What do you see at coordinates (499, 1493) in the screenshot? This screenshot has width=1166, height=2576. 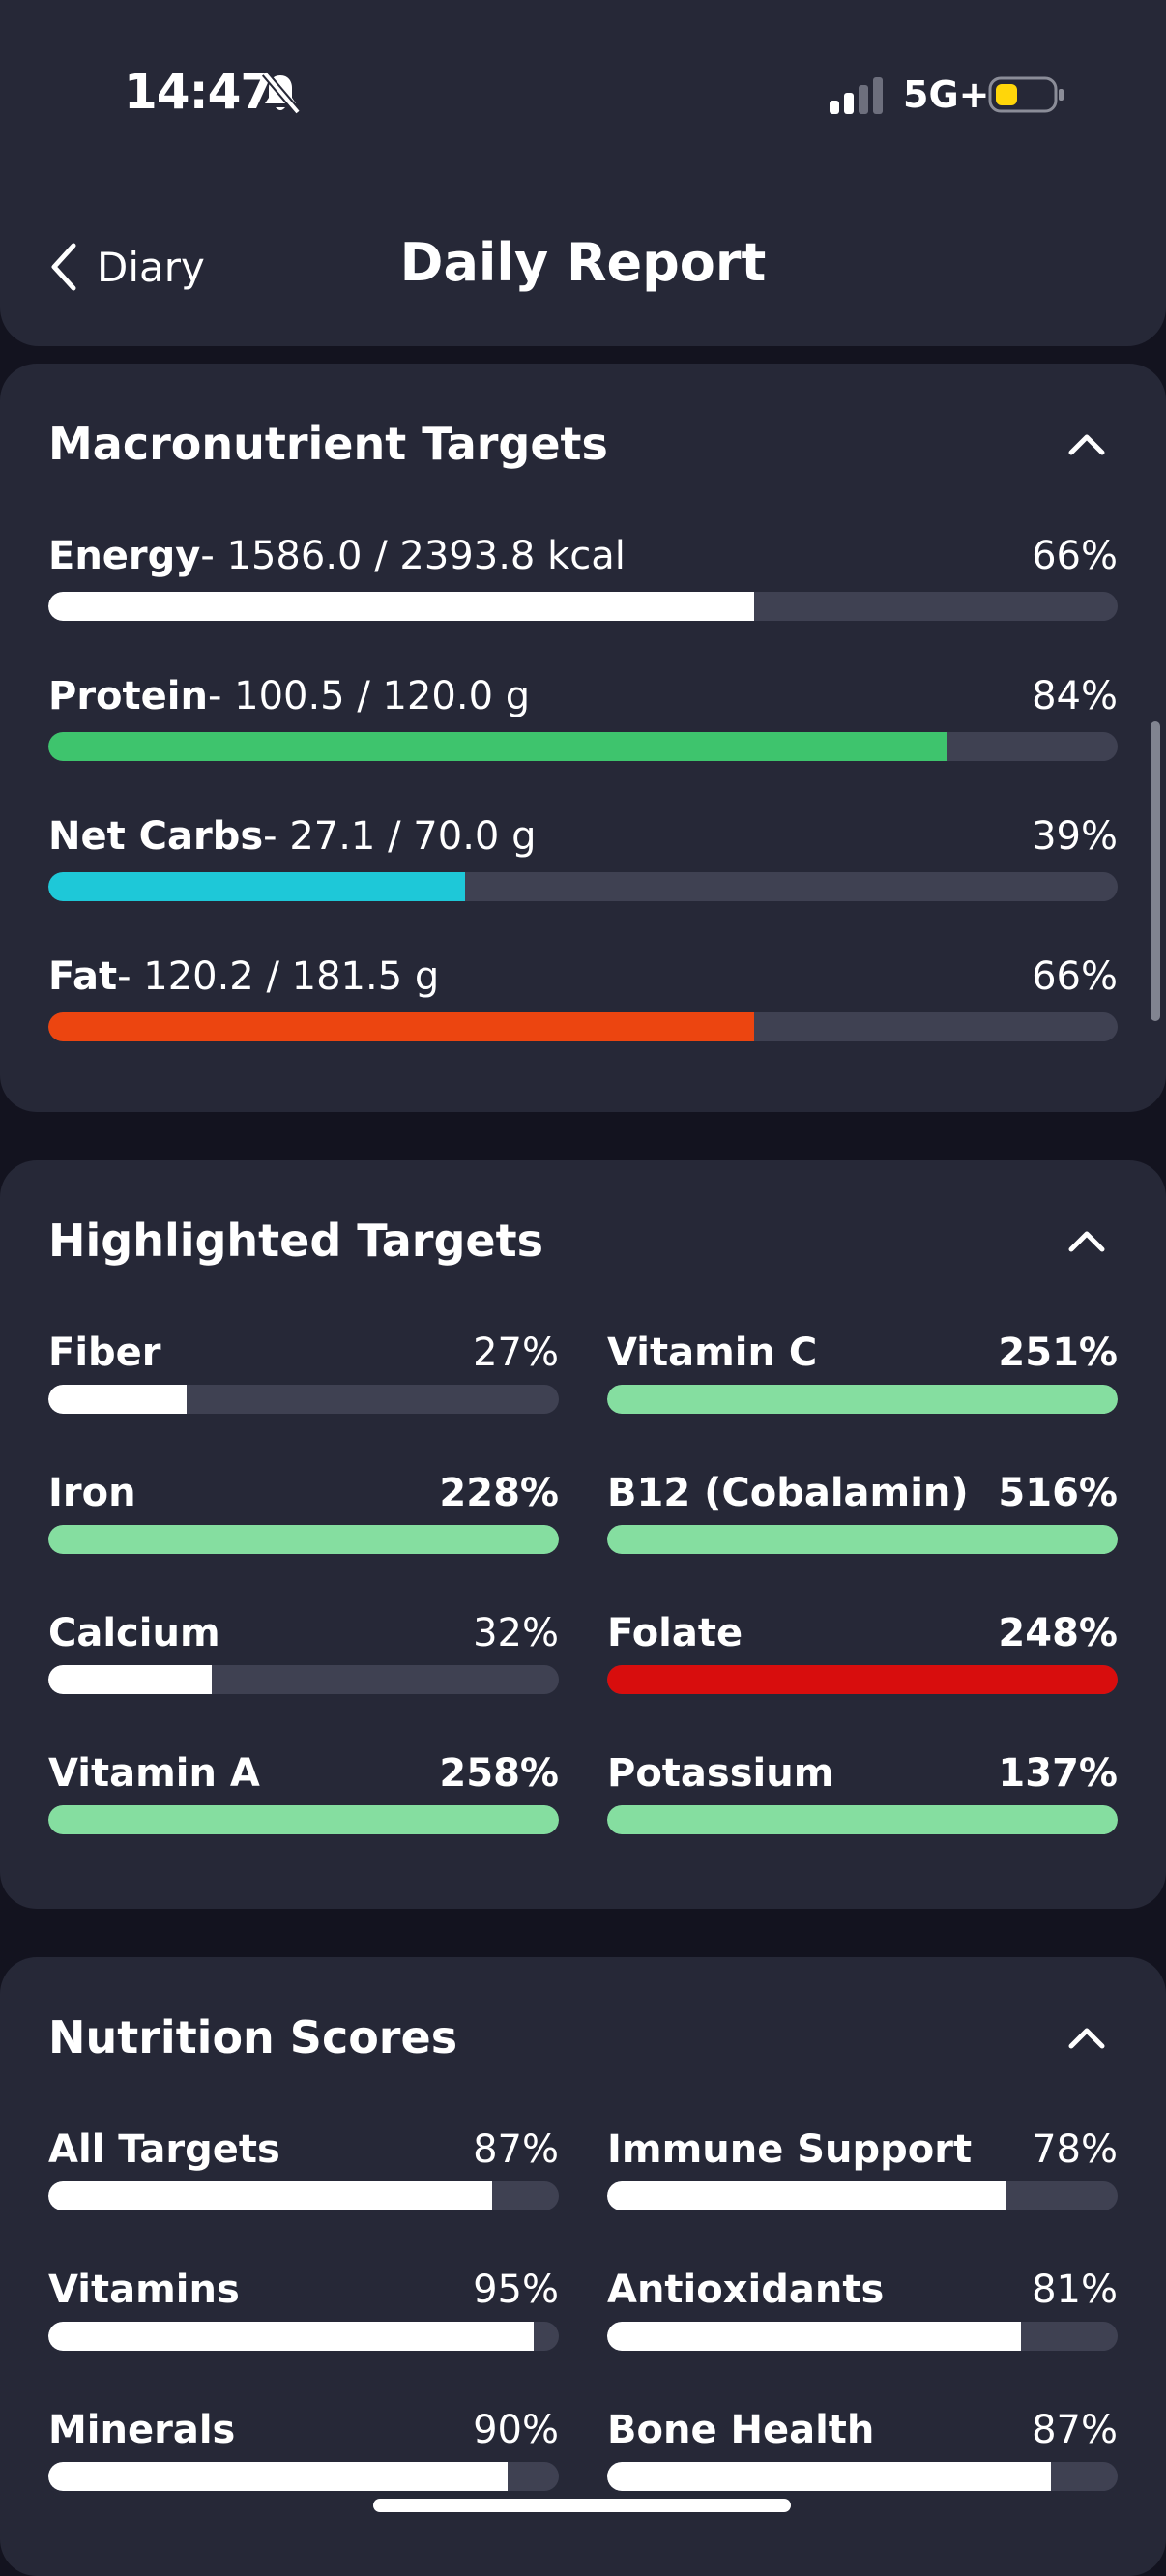 I see `highlighted-target-percent: 228%` at bounding box center [499, 1493].